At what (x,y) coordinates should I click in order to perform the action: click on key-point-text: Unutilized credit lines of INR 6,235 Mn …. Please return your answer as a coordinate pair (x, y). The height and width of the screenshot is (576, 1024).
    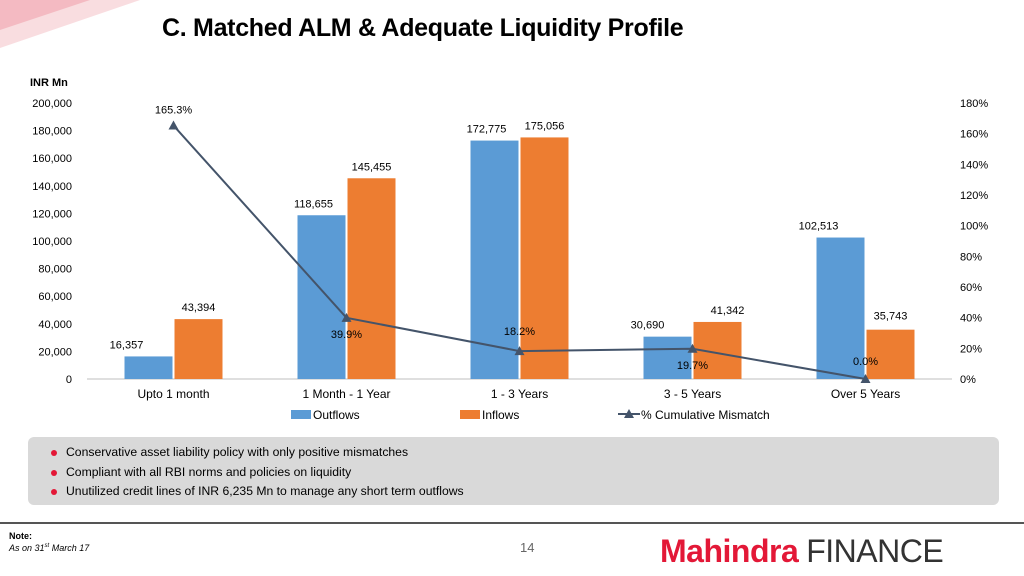
    Looking at the image, I should click on (265, 491).